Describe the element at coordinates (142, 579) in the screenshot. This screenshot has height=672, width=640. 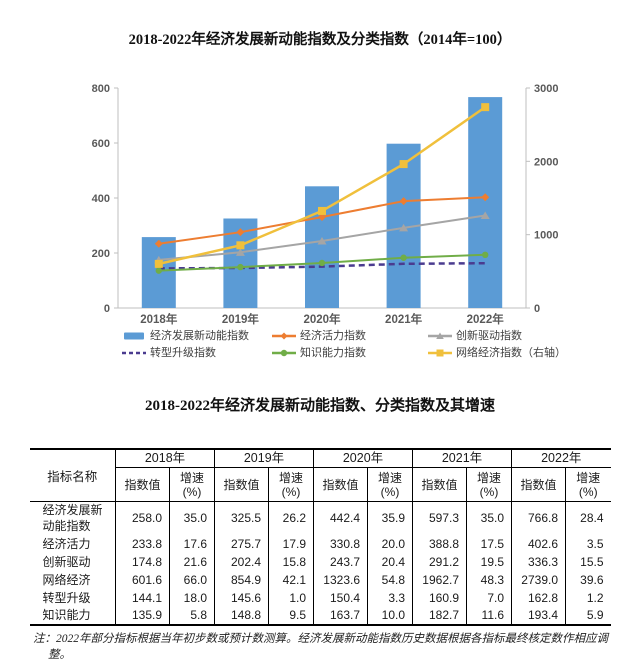
I see `index-value-cell: 601.6` at that location.